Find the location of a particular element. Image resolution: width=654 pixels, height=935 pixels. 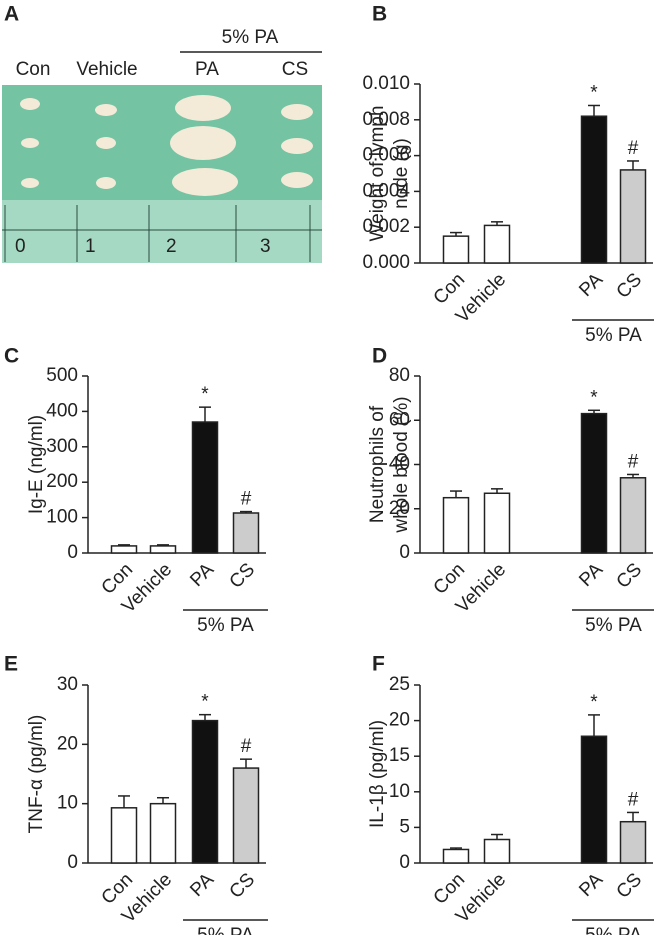

y-tick-label: 0.004 is located at coordinates (386, 190).